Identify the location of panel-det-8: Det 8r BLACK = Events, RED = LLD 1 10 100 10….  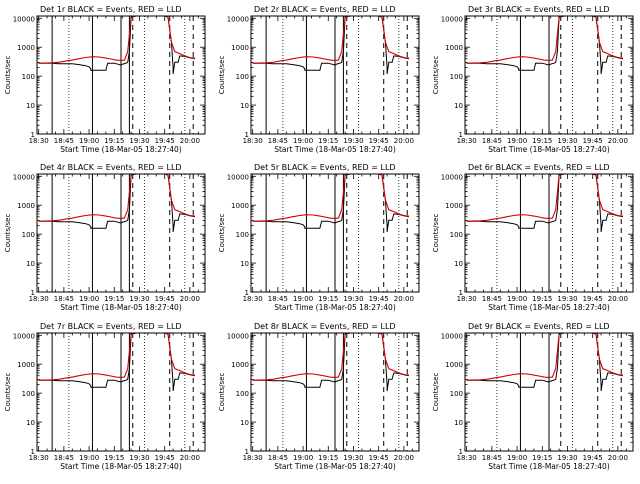
(319, 396).